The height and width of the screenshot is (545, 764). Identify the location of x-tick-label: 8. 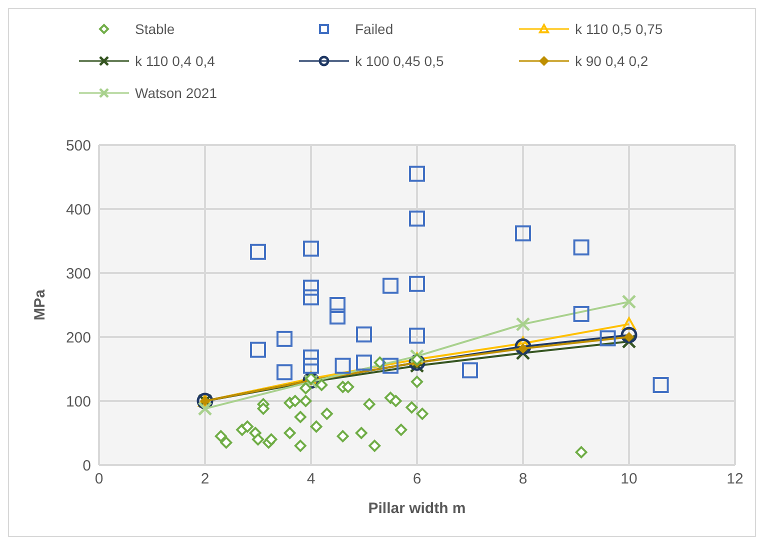
(523, 479).